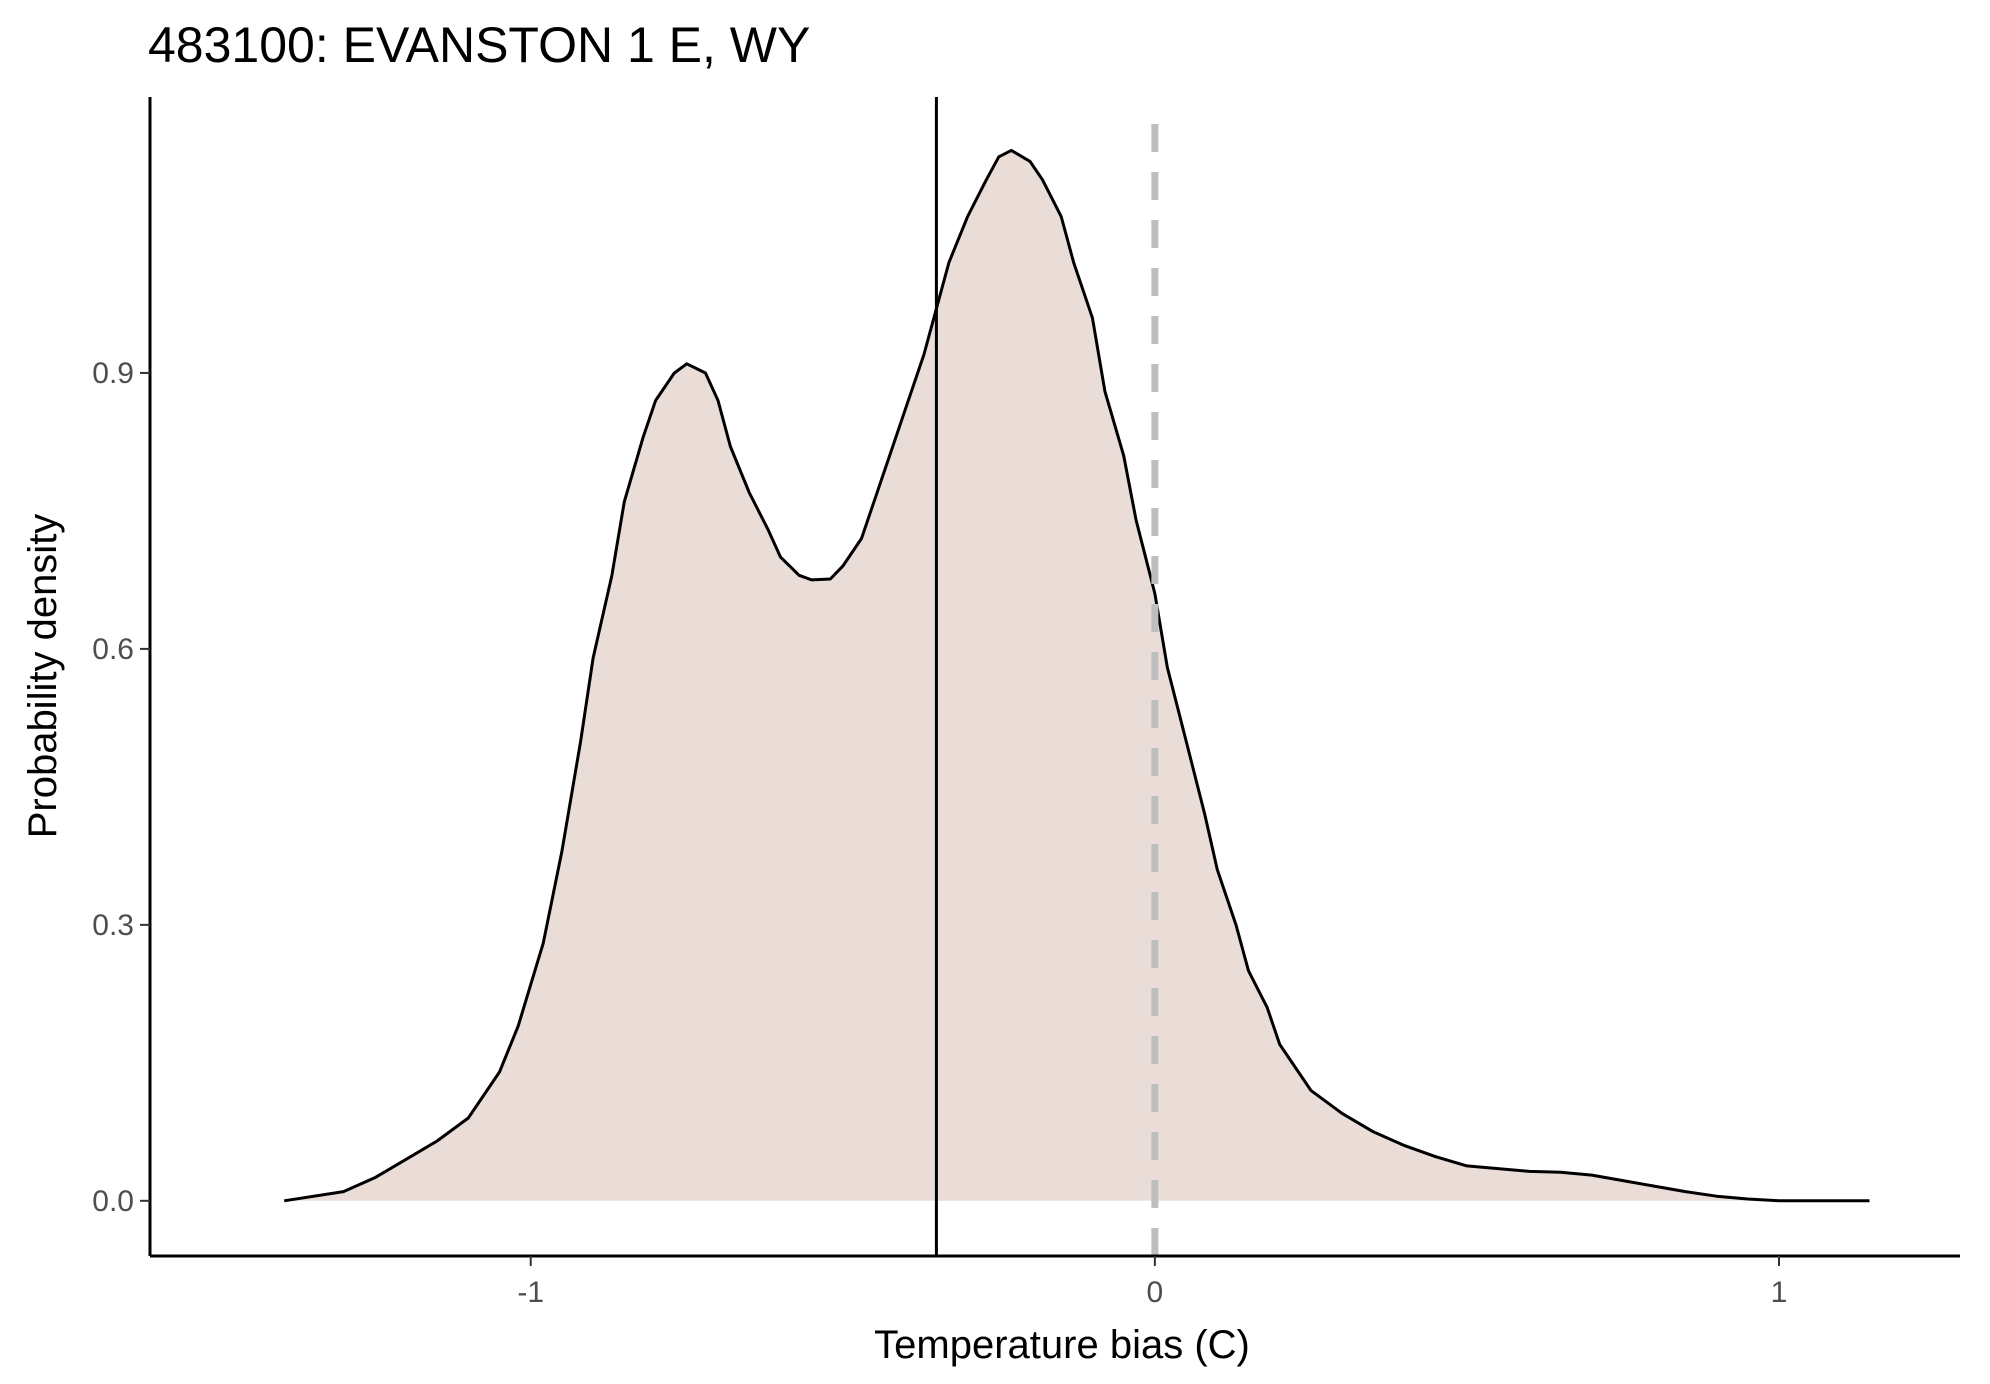  Describe the element at coordinates (1155, 1292) in the screenshot. I see `x-tick-label: 0` at that location.